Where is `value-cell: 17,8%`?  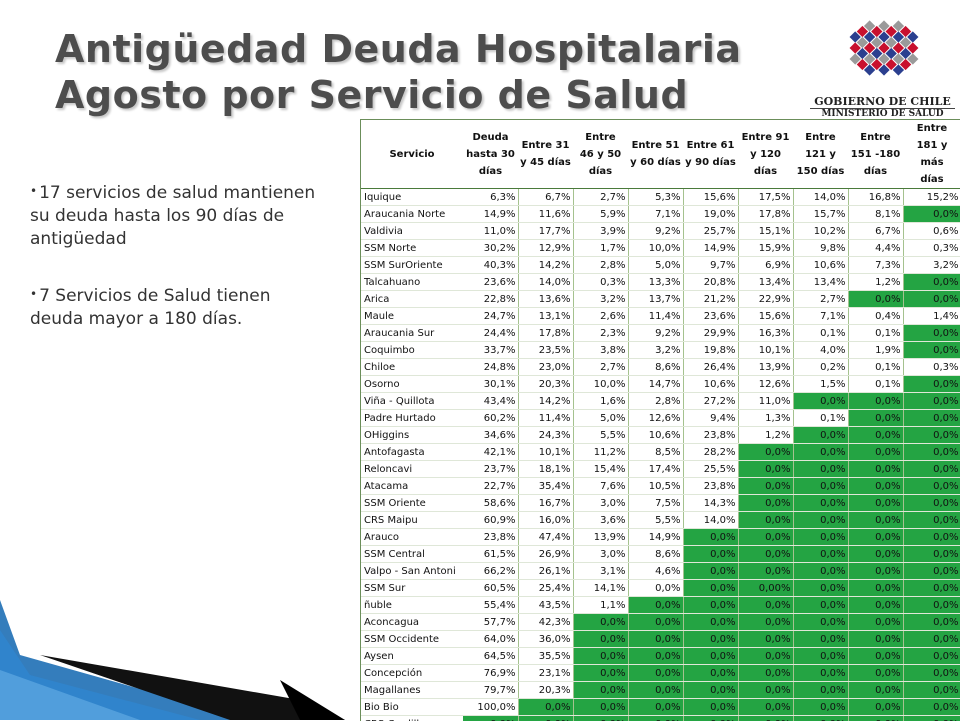 value-cell: 17,8% is located at coordinates (765, 214).